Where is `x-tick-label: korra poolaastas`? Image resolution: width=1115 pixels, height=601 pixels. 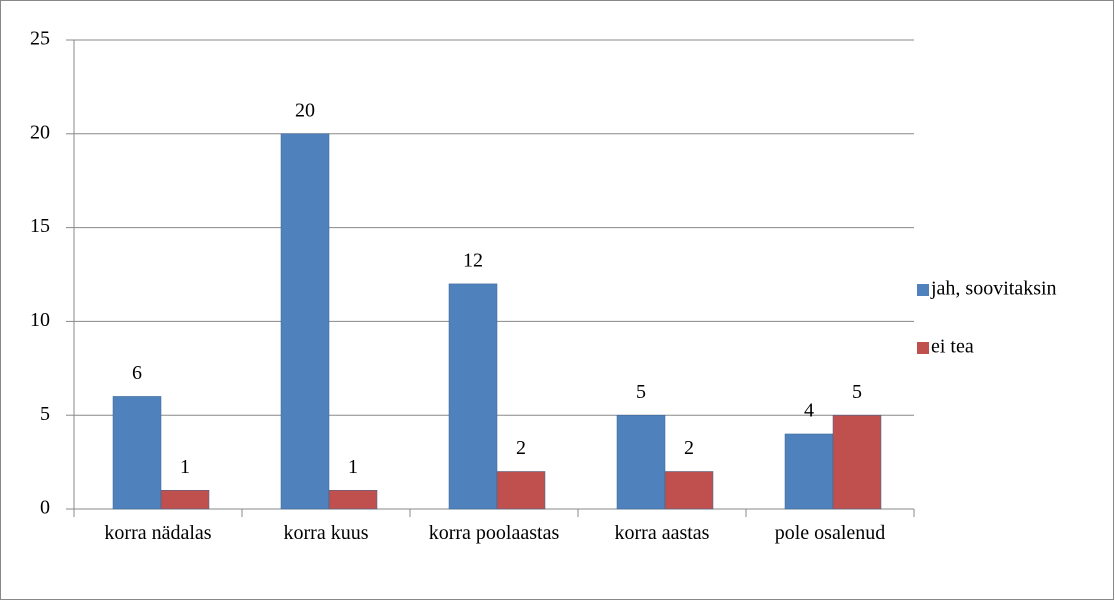
x-tick-label: korra poolaastas is located at coordinates (494, 533).